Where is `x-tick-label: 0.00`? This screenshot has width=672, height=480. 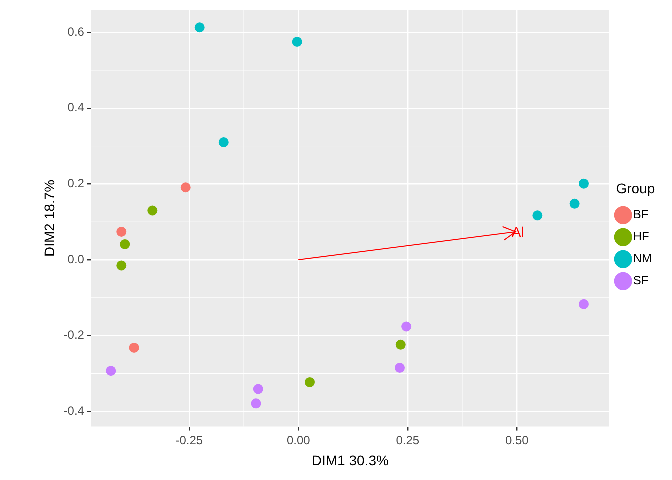
x-tick-label: 0.00 is located at coordinates (298, 440).